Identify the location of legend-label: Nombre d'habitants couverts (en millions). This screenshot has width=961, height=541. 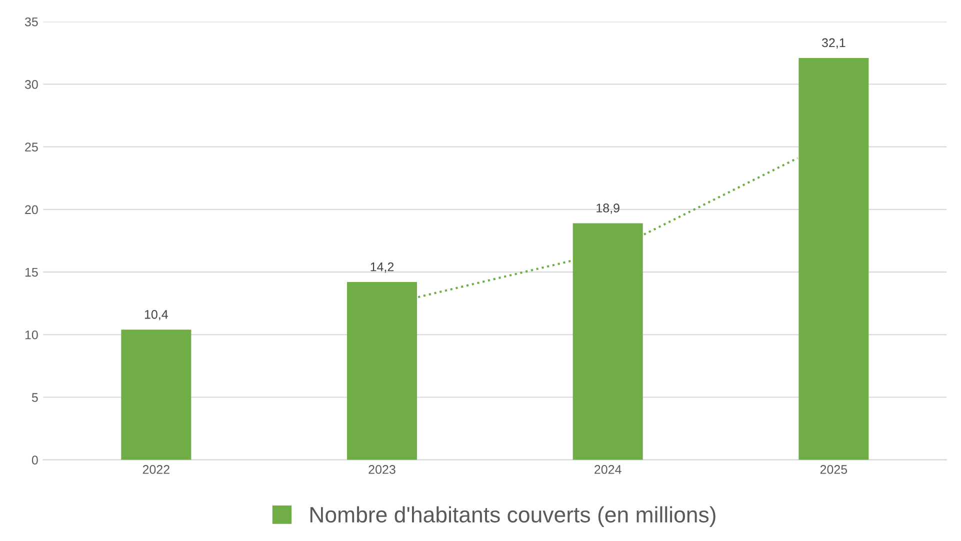
(513, 516).